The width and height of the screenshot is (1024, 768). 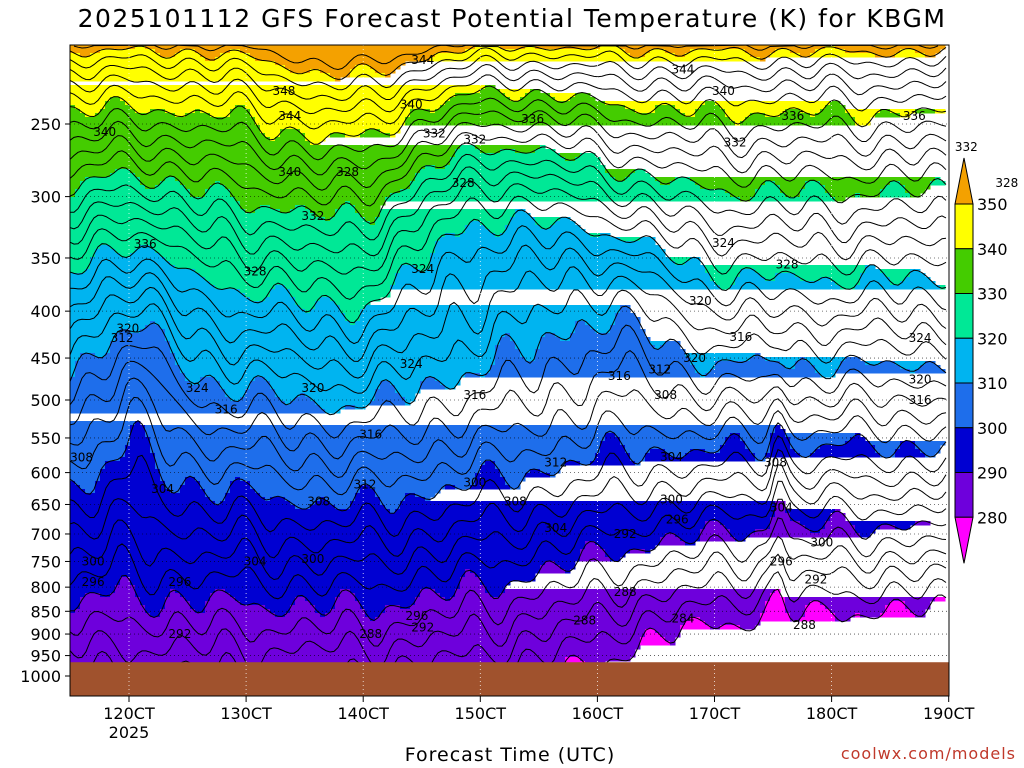 I want to click on contour-label: 324, so click(x=411, y=364).